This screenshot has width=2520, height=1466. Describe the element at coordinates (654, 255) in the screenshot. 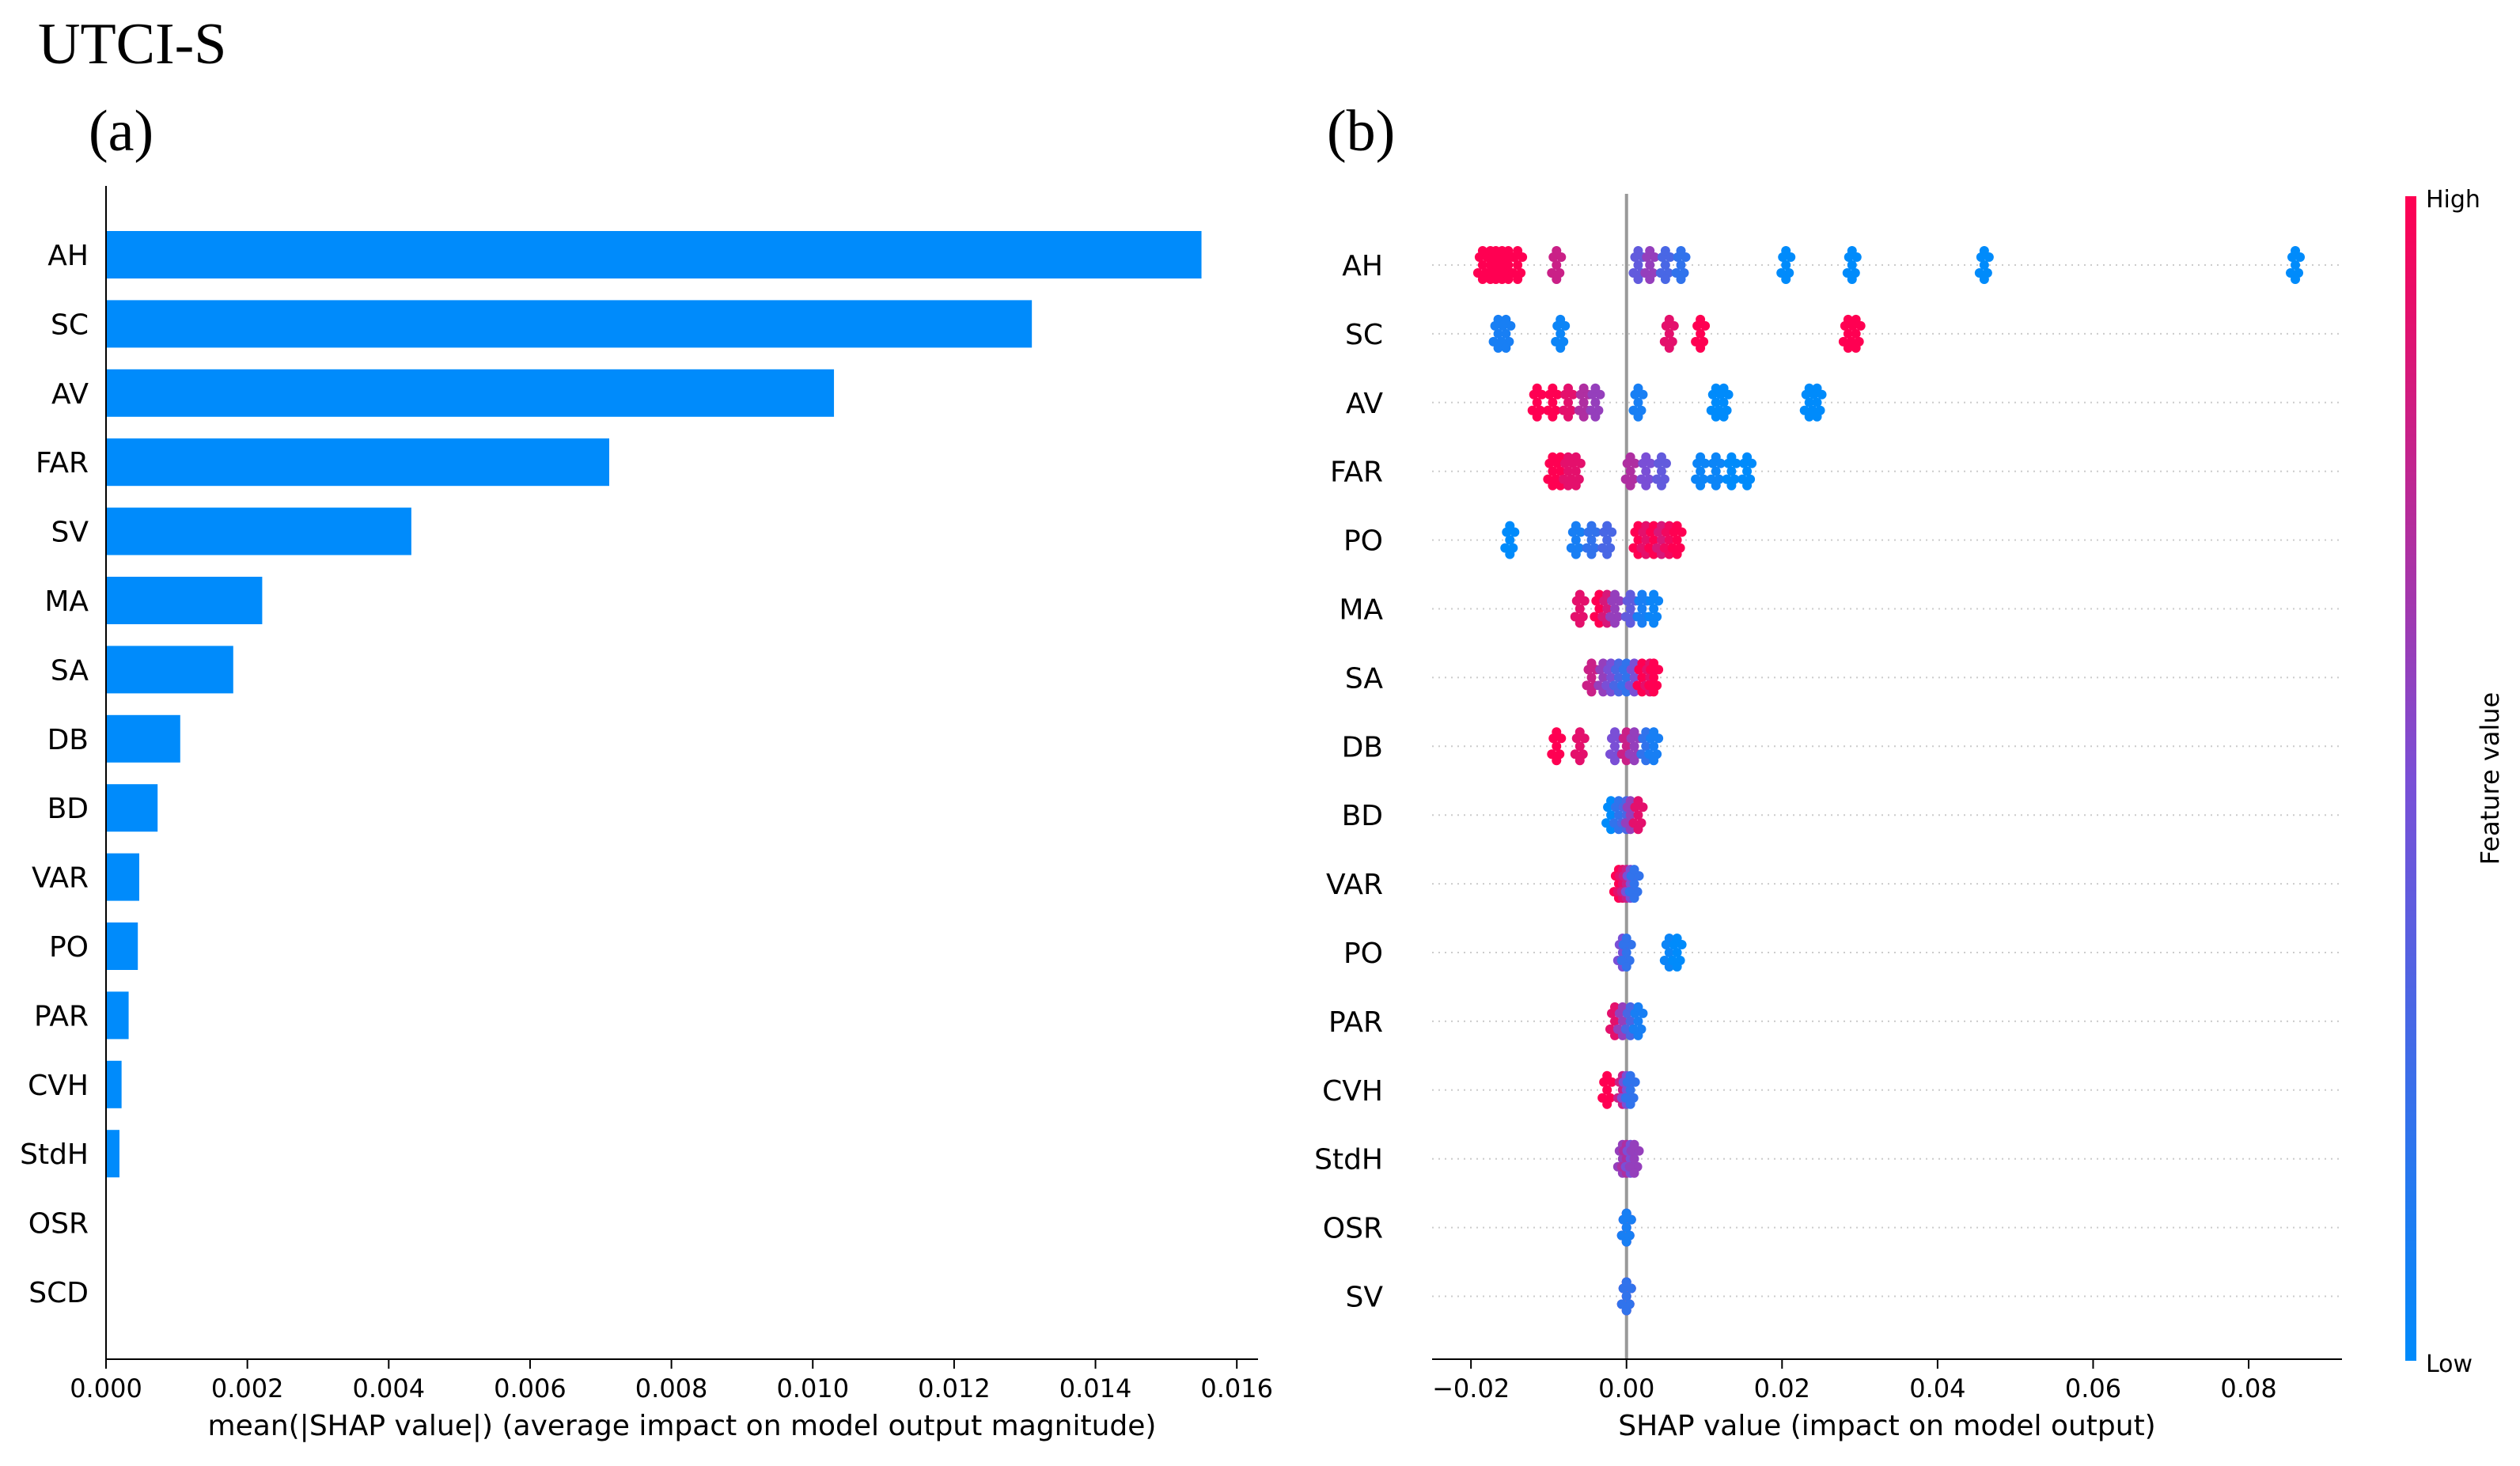

I see `bar-ah` at that location.